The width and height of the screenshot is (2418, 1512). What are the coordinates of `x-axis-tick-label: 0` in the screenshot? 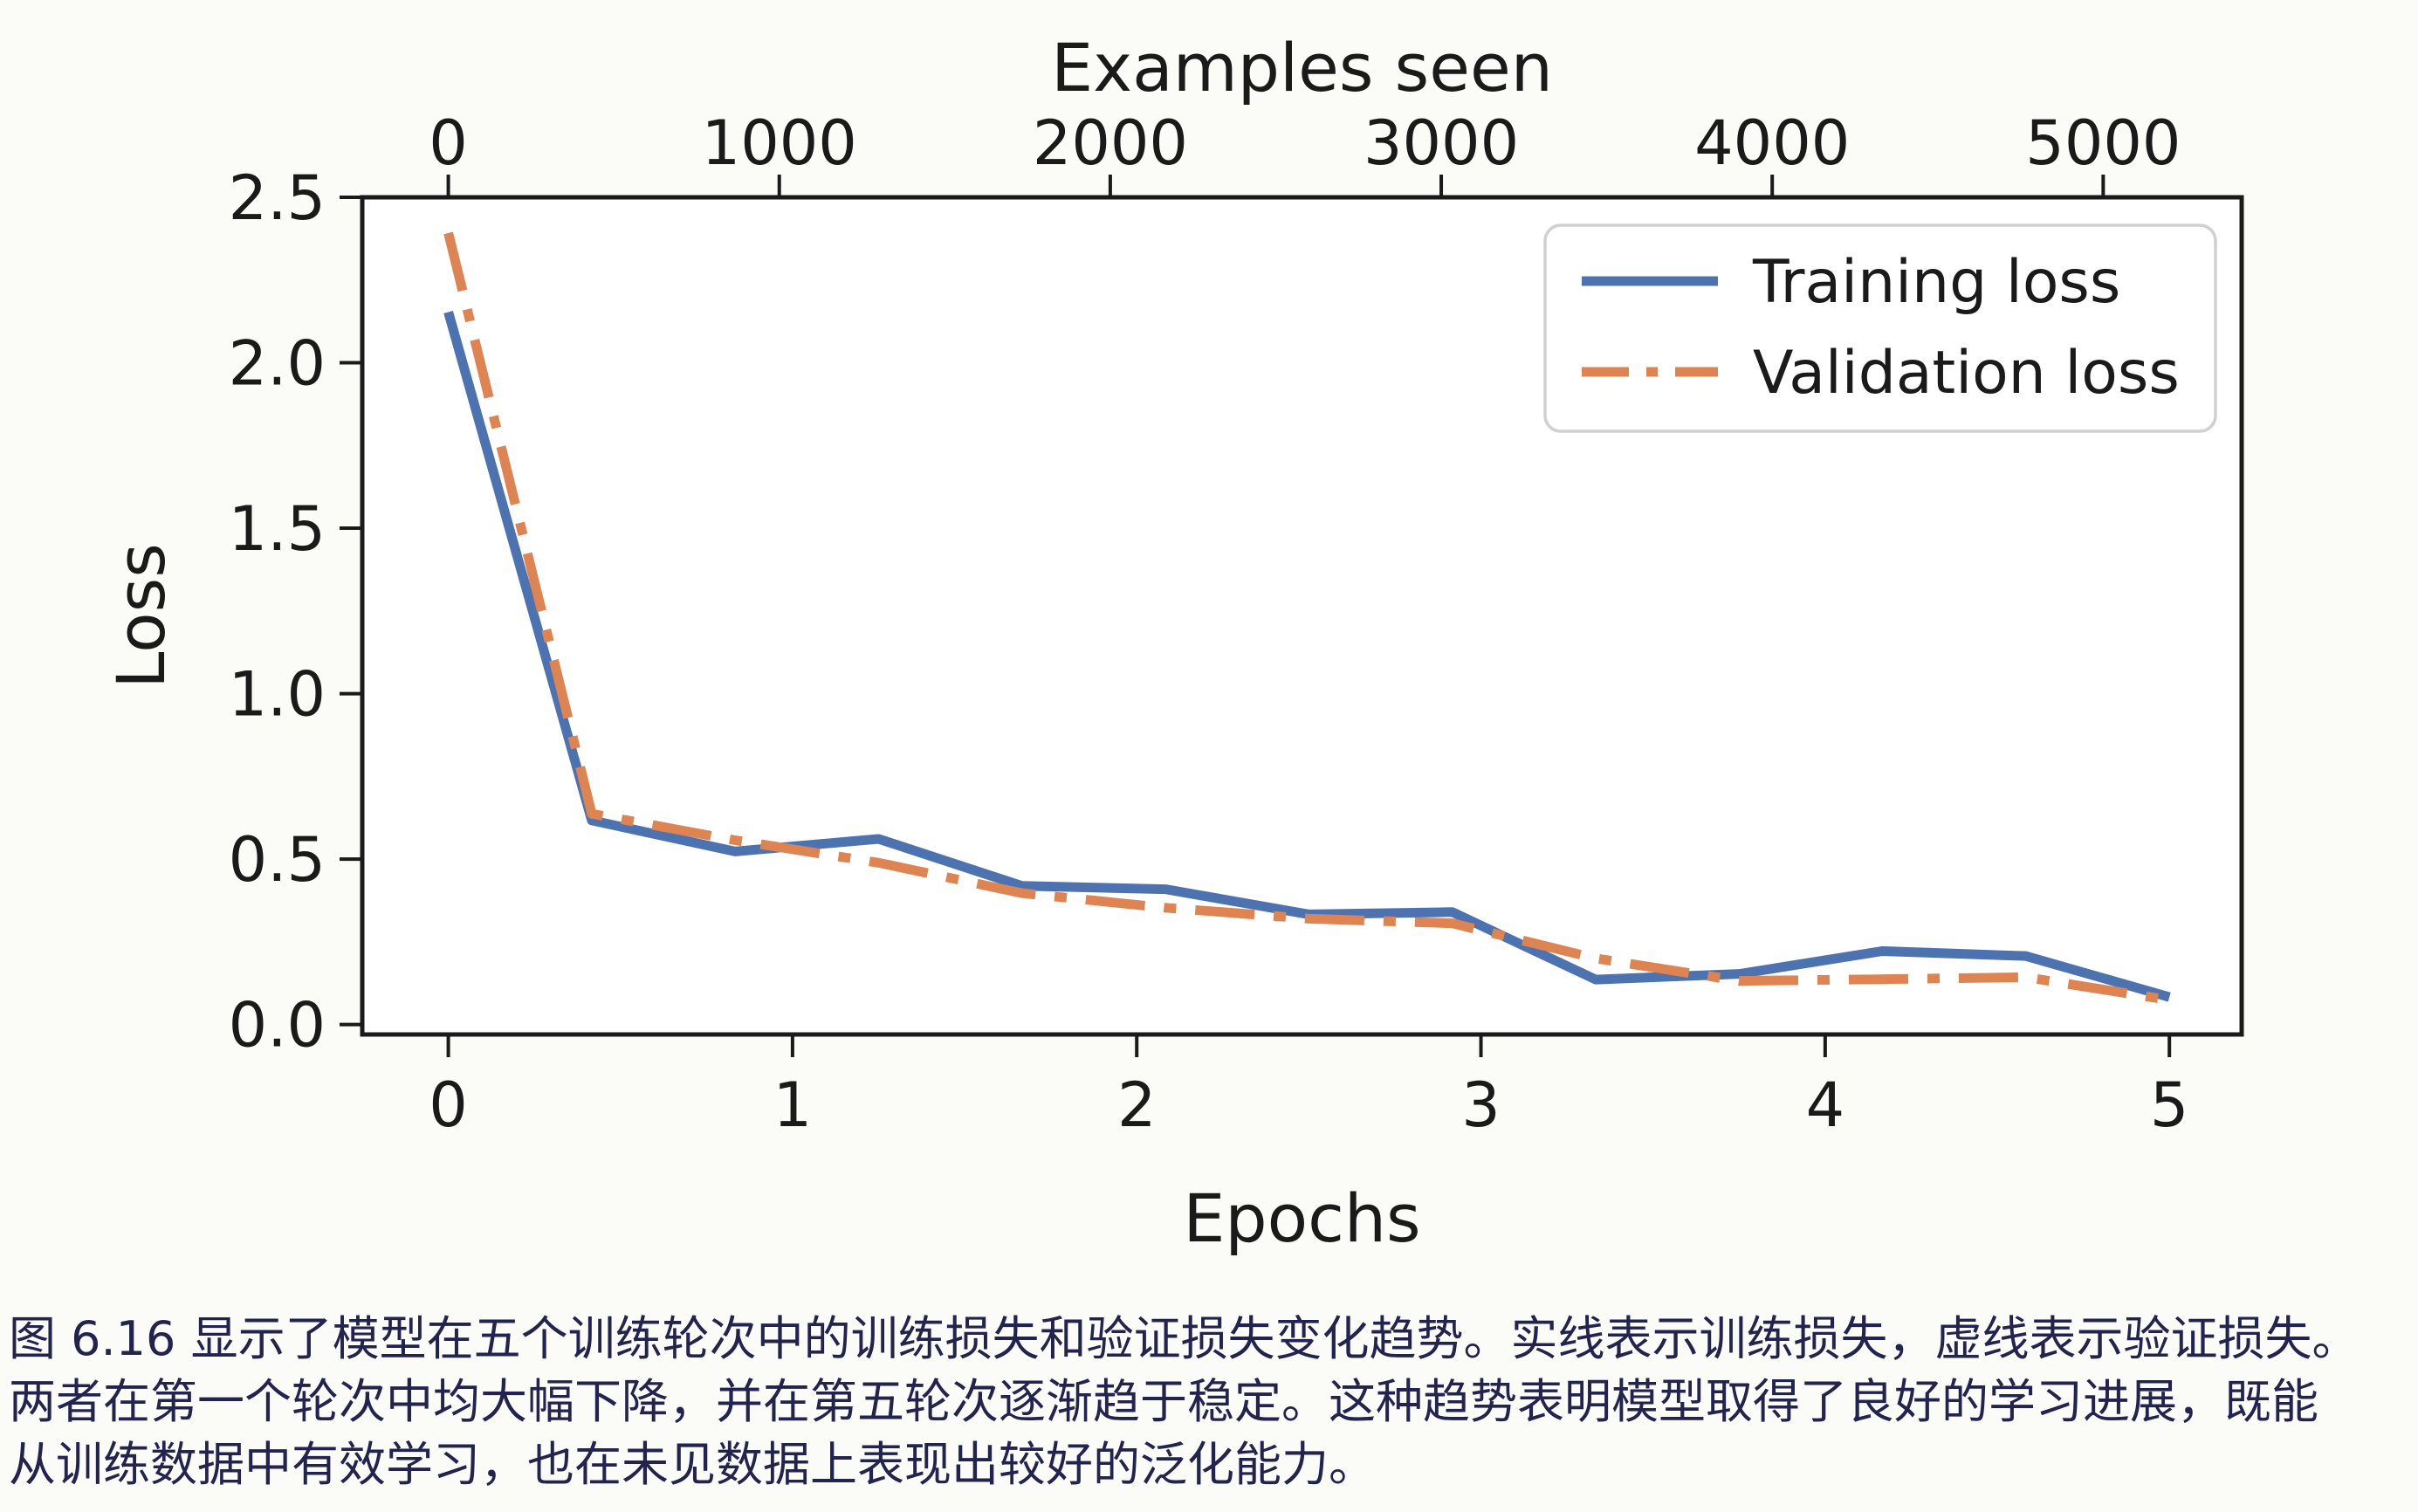 It's located at (448, 1105).